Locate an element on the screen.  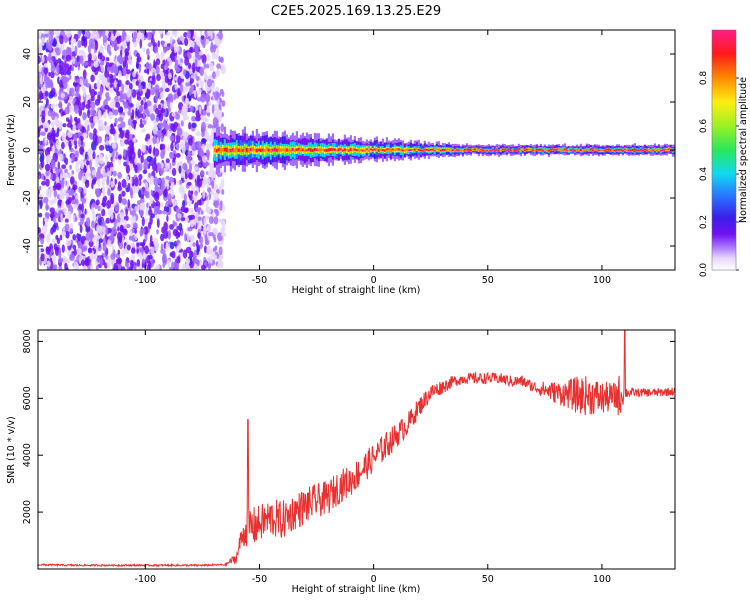
snr-x-tick-label: 100 is located at coordinates (602, 579).